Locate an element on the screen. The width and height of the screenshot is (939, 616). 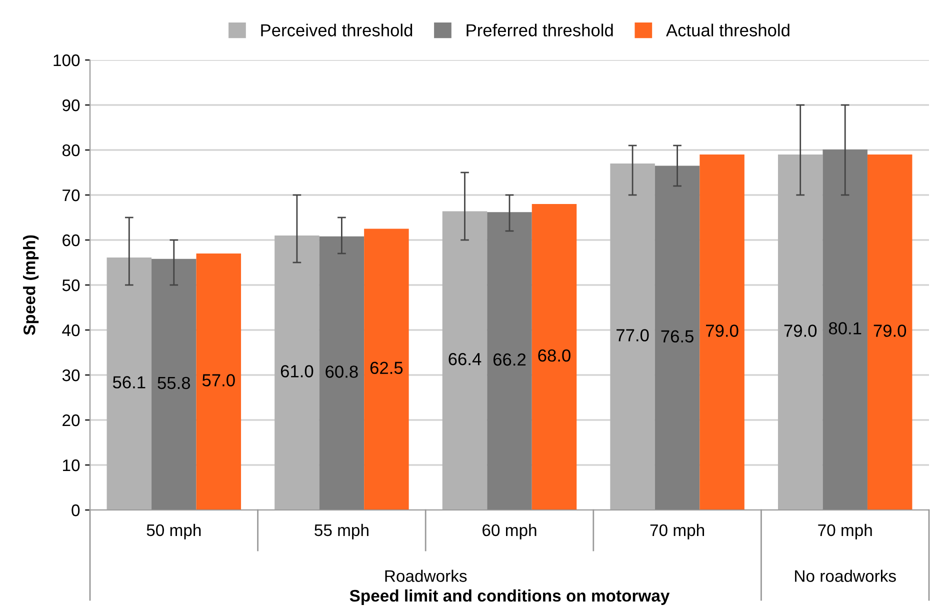
text: No roadworks is located at coordinates (845, 576).